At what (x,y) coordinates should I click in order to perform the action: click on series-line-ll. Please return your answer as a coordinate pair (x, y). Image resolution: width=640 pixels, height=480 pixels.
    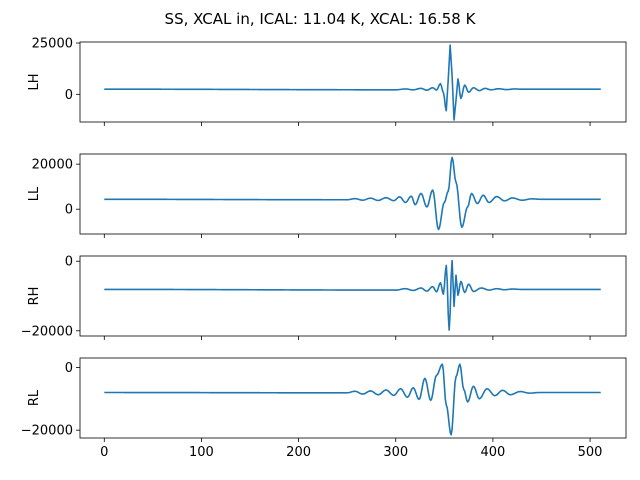
    Looking at the image, I should click on (352, 193).